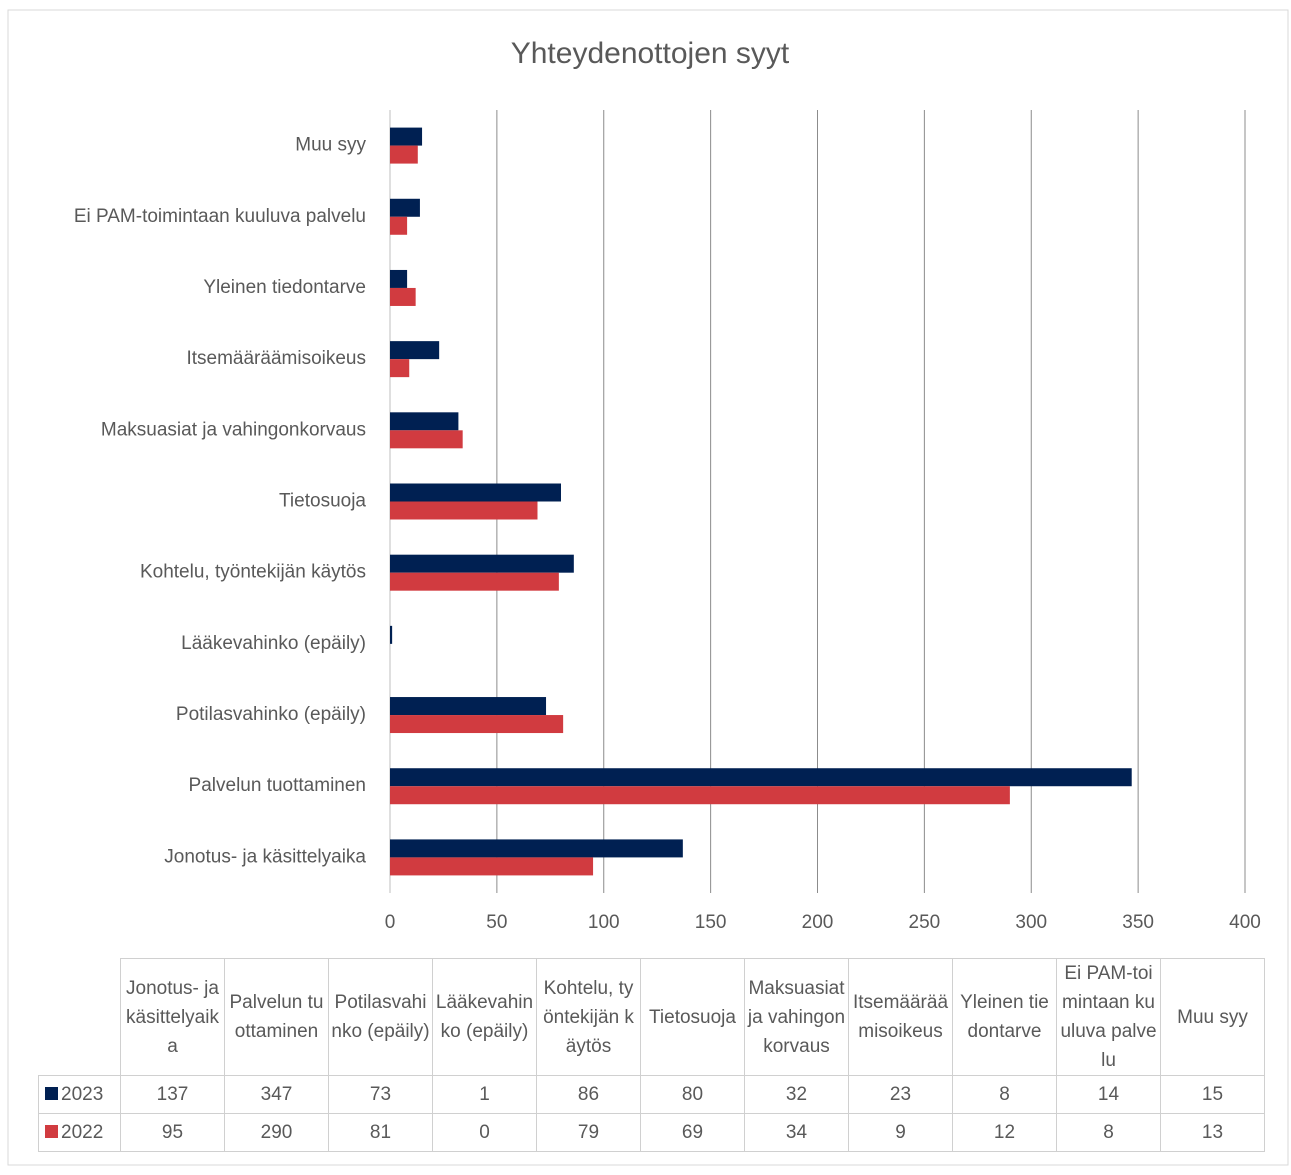 This screenshot has width=1291, height=1175. Describe the element at coordinates (220, 216) in the screenshot. I see `y-tick-label: Ei PAM-toimintaan kuuluva palvelu` at that location.